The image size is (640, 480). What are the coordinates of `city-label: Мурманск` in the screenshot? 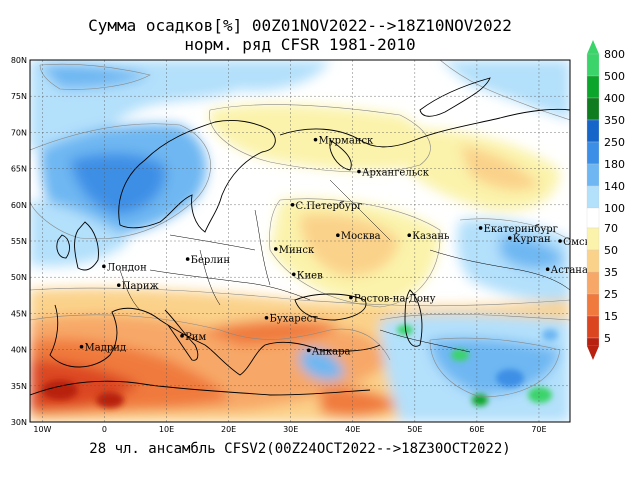 It's located at (347, 141).